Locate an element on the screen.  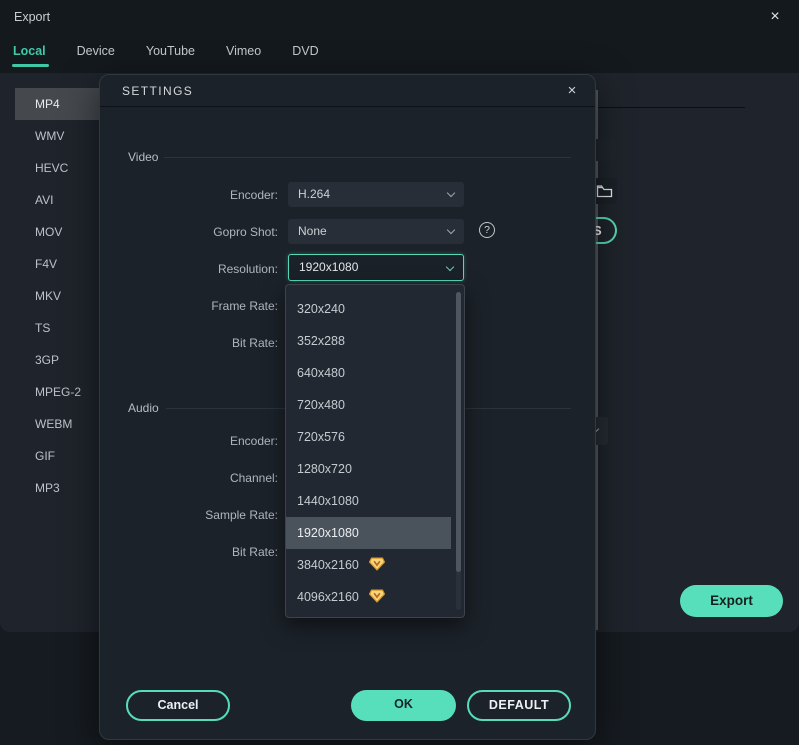
video-section-heading: Video is located at coordinates (143, 157).